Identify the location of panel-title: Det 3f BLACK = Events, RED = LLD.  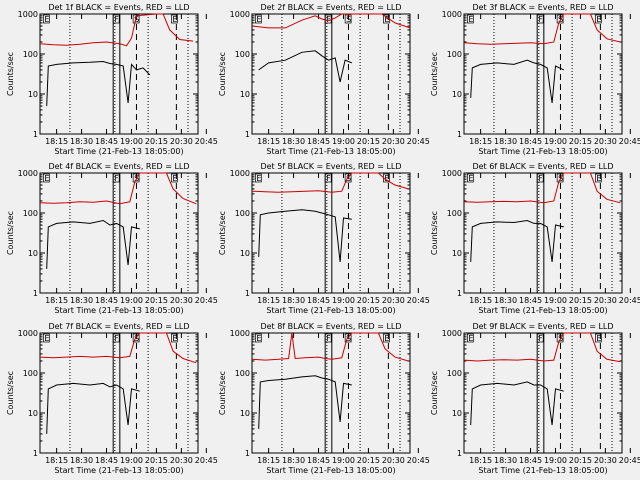
(542, 7).